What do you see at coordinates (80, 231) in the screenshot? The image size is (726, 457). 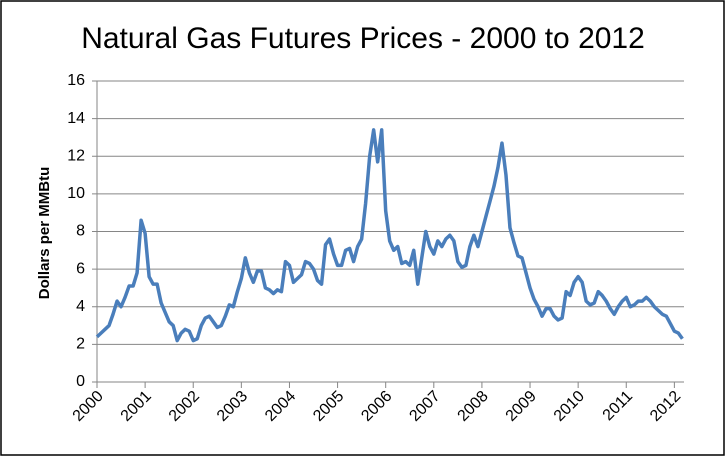 I see `y-tick-label: 8` at bounding box center [80, 231].